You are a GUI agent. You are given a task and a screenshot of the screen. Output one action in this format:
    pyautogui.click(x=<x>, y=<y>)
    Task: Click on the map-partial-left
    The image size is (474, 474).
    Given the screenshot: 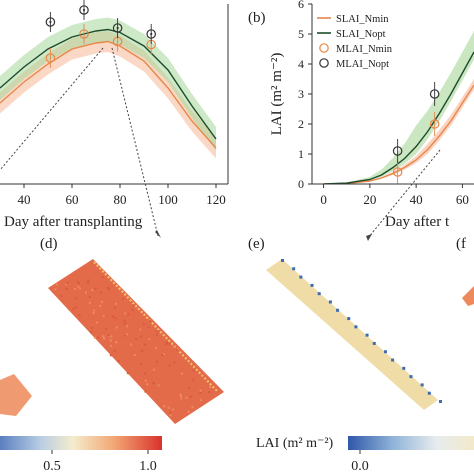 What is the action you would take?
    pyautogui.click(x=16, y=395)
    